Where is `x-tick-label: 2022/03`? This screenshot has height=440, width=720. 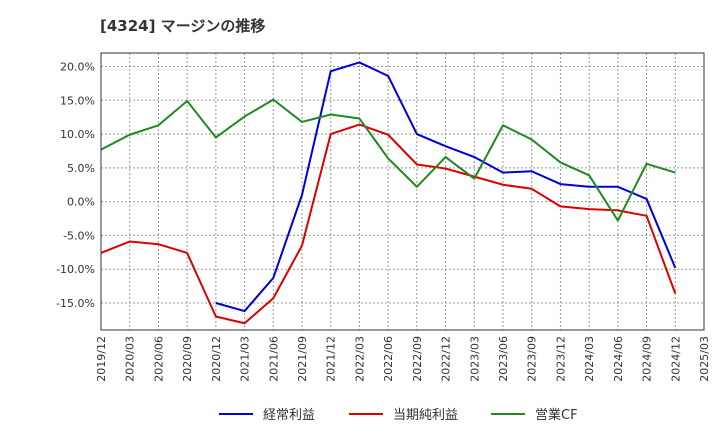
x-tick-label: 2022/03 is located at coordinates (359, 359).